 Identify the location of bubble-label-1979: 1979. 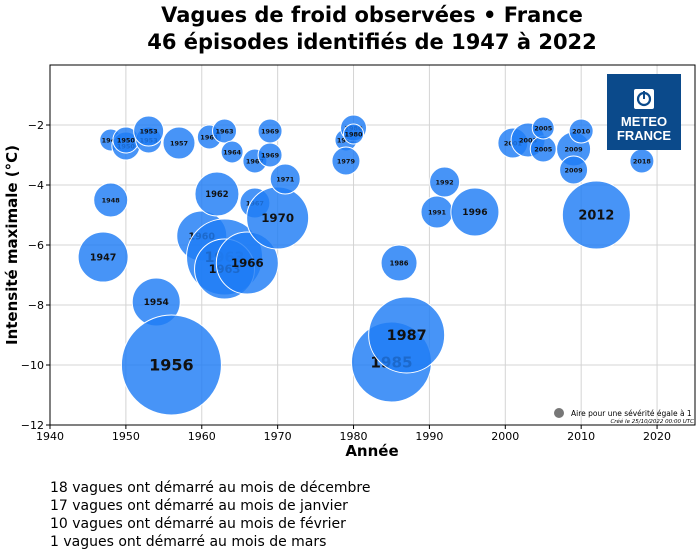
(346, 161).